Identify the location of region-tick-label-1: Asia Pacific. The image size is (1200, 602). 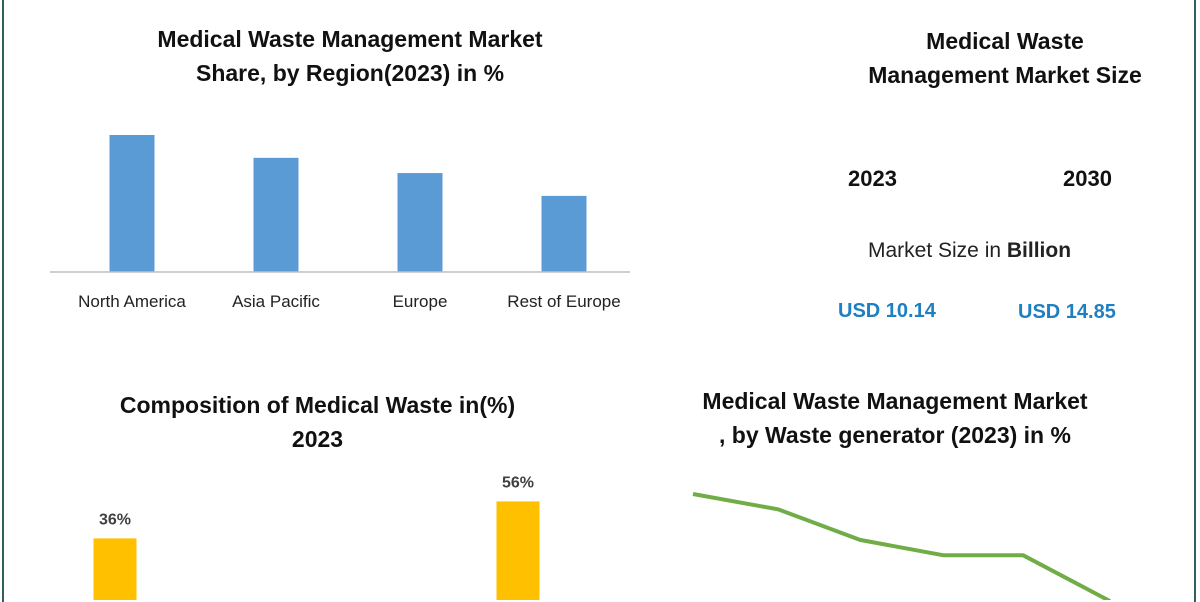
(276, 301).